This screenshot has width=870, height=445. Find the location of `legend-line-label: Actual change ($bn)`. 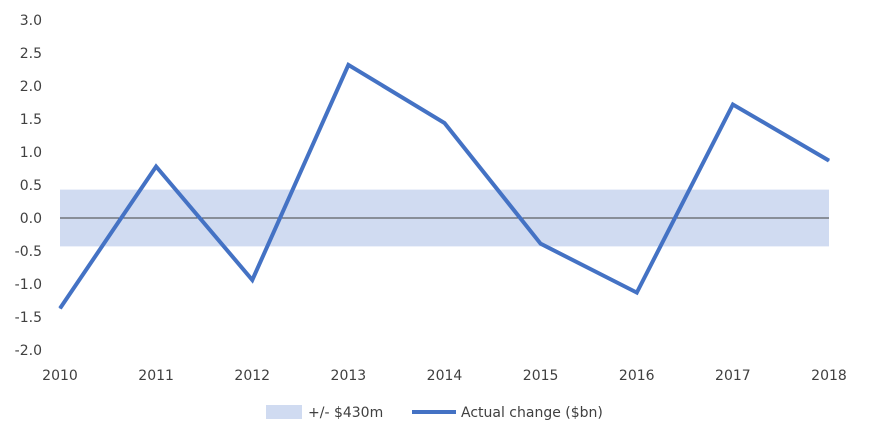

legend-line-label: Actual change ($bn) is located at coordinates (532, 413).